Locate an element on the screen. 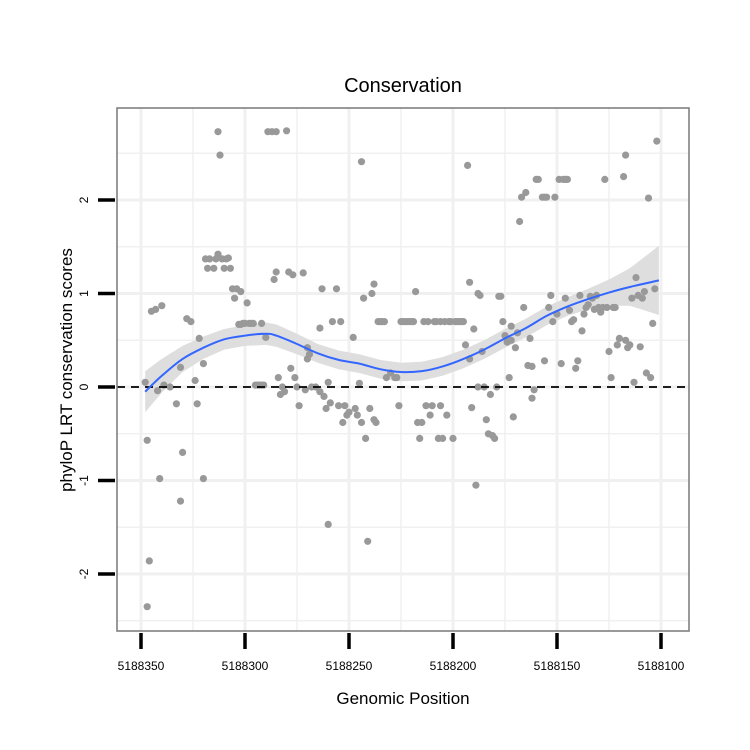 Image resolution: width=750 pixels, height=750 pixels. chart-title: Conservation is located at coordinates (403, 86).